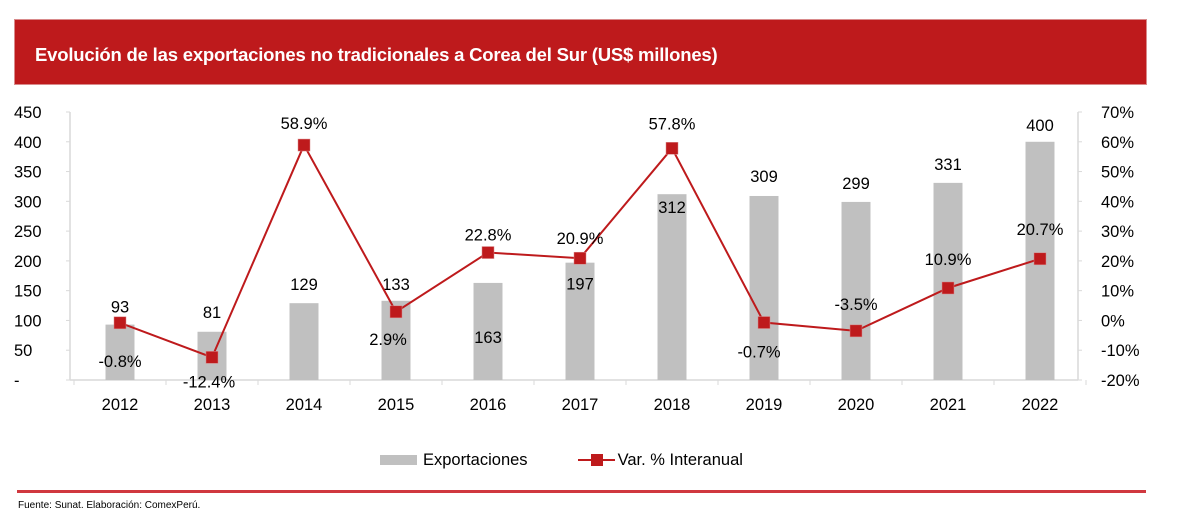 The image size is (1180, 525). I want to click on bar-value-label: 309, so click(764, 177).